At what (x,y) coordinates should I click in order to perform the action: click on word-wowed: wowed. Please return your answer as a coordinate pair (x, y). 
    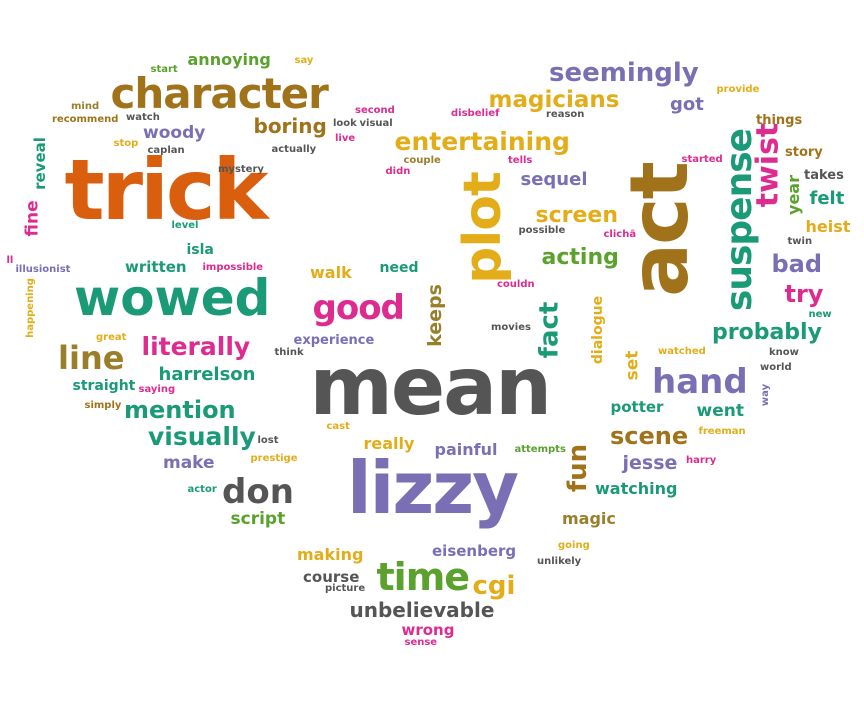
    Looking at the image, I should click on (172, 298).